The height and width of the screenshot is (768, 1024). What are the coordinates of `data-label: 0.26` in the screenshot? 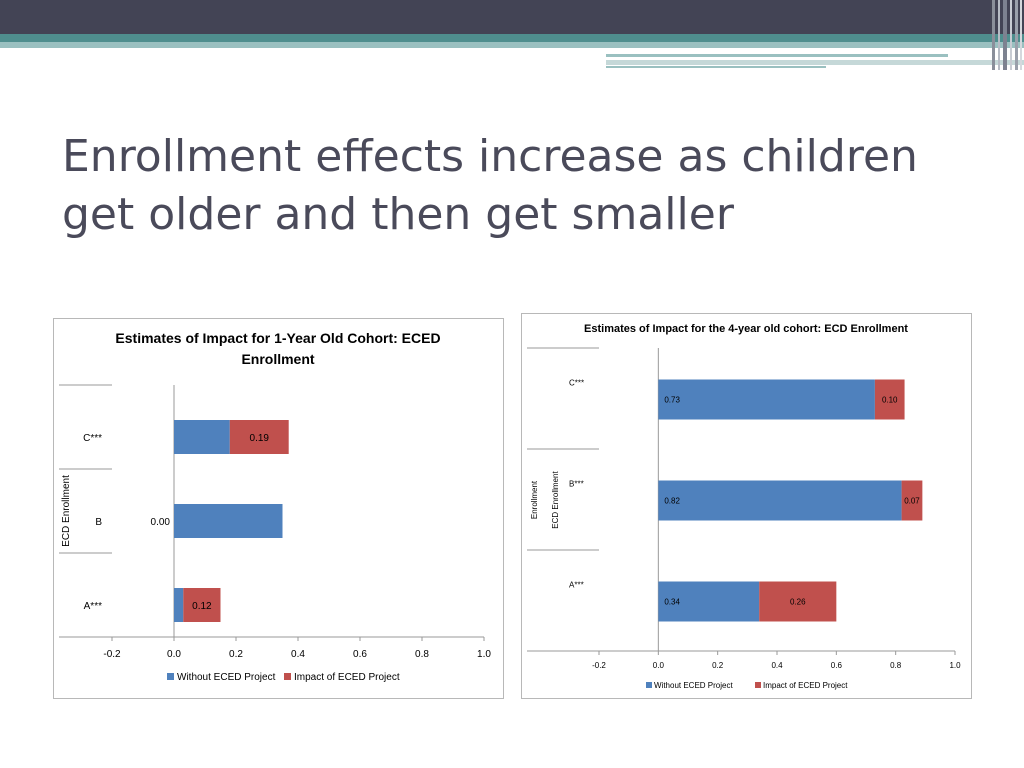 It's located at (798, 602).